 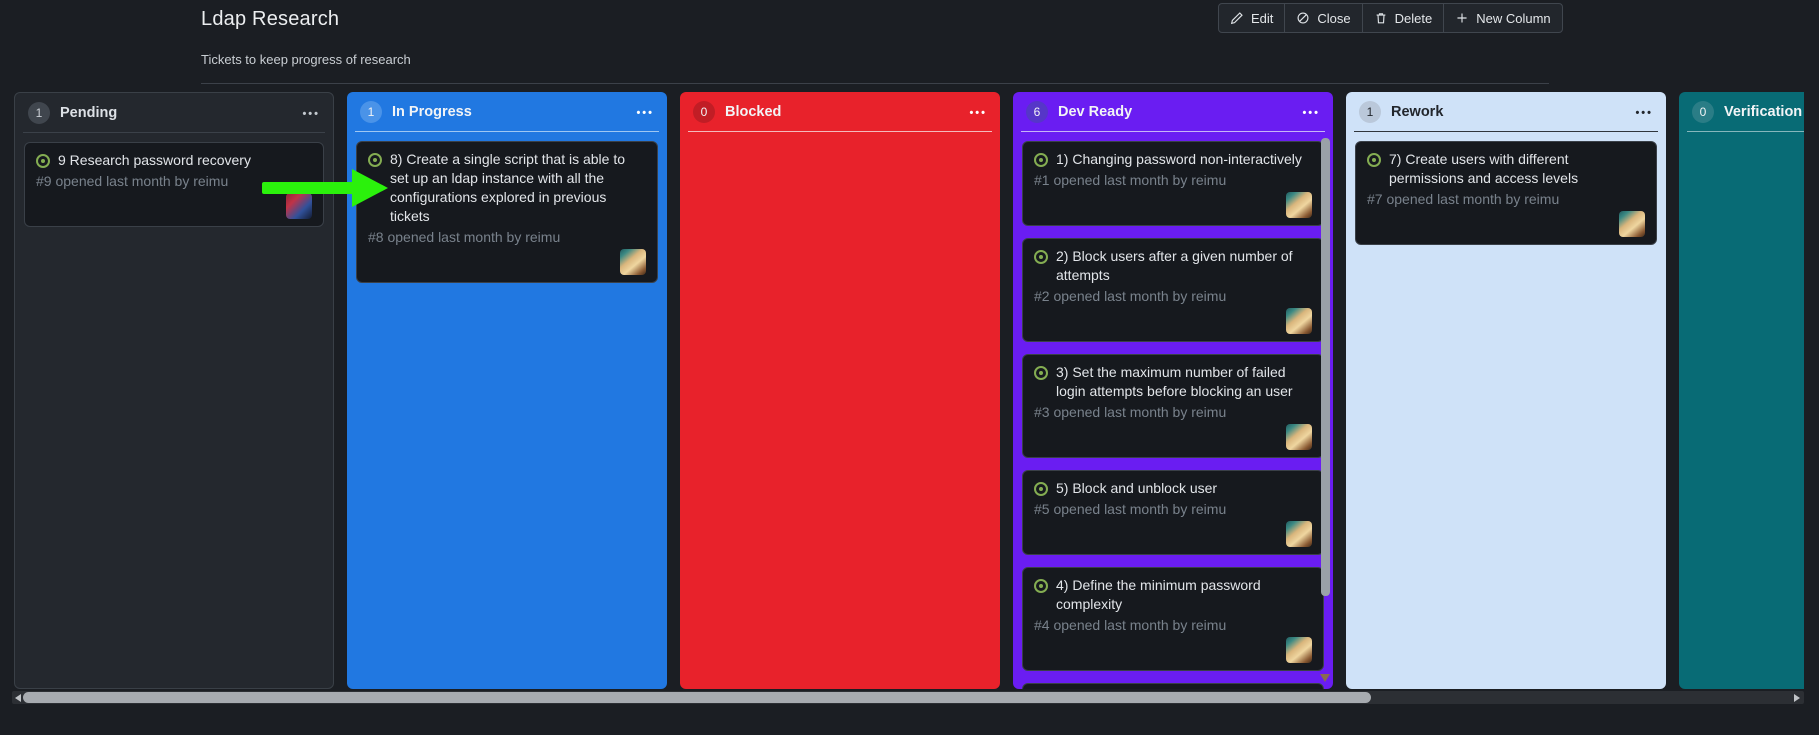 What do you see at coordinates (1130, 412) in the screenshot?
I see `issue-meta: #3 opened last month by reimu` at bounding box center [1130, 412].